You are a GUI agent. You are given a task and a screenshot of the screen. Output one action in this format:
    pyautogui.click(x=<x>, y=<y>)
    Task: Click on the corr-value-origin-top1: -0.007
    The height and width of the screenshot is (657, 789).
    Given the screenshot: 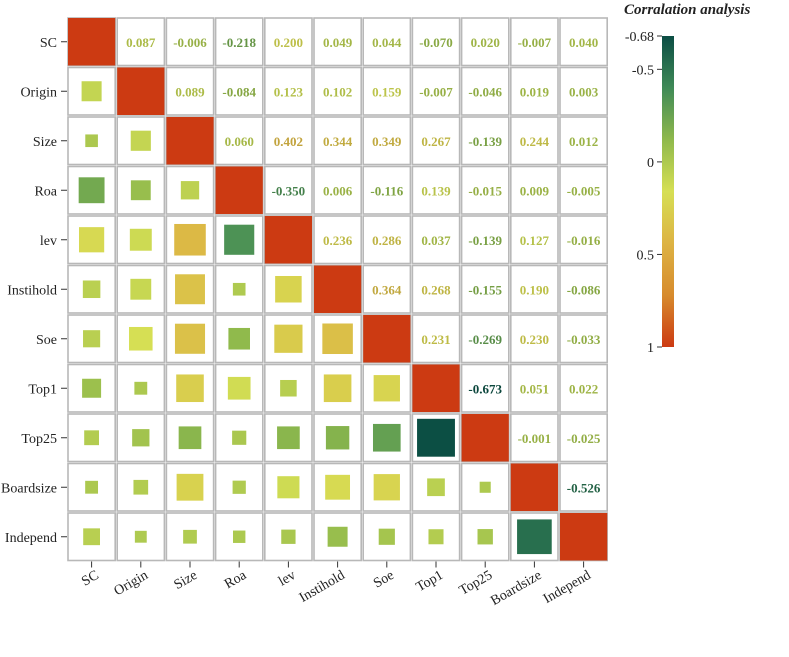 What is the action you would take?
    pyautogui.click(x=436, y=91)
    